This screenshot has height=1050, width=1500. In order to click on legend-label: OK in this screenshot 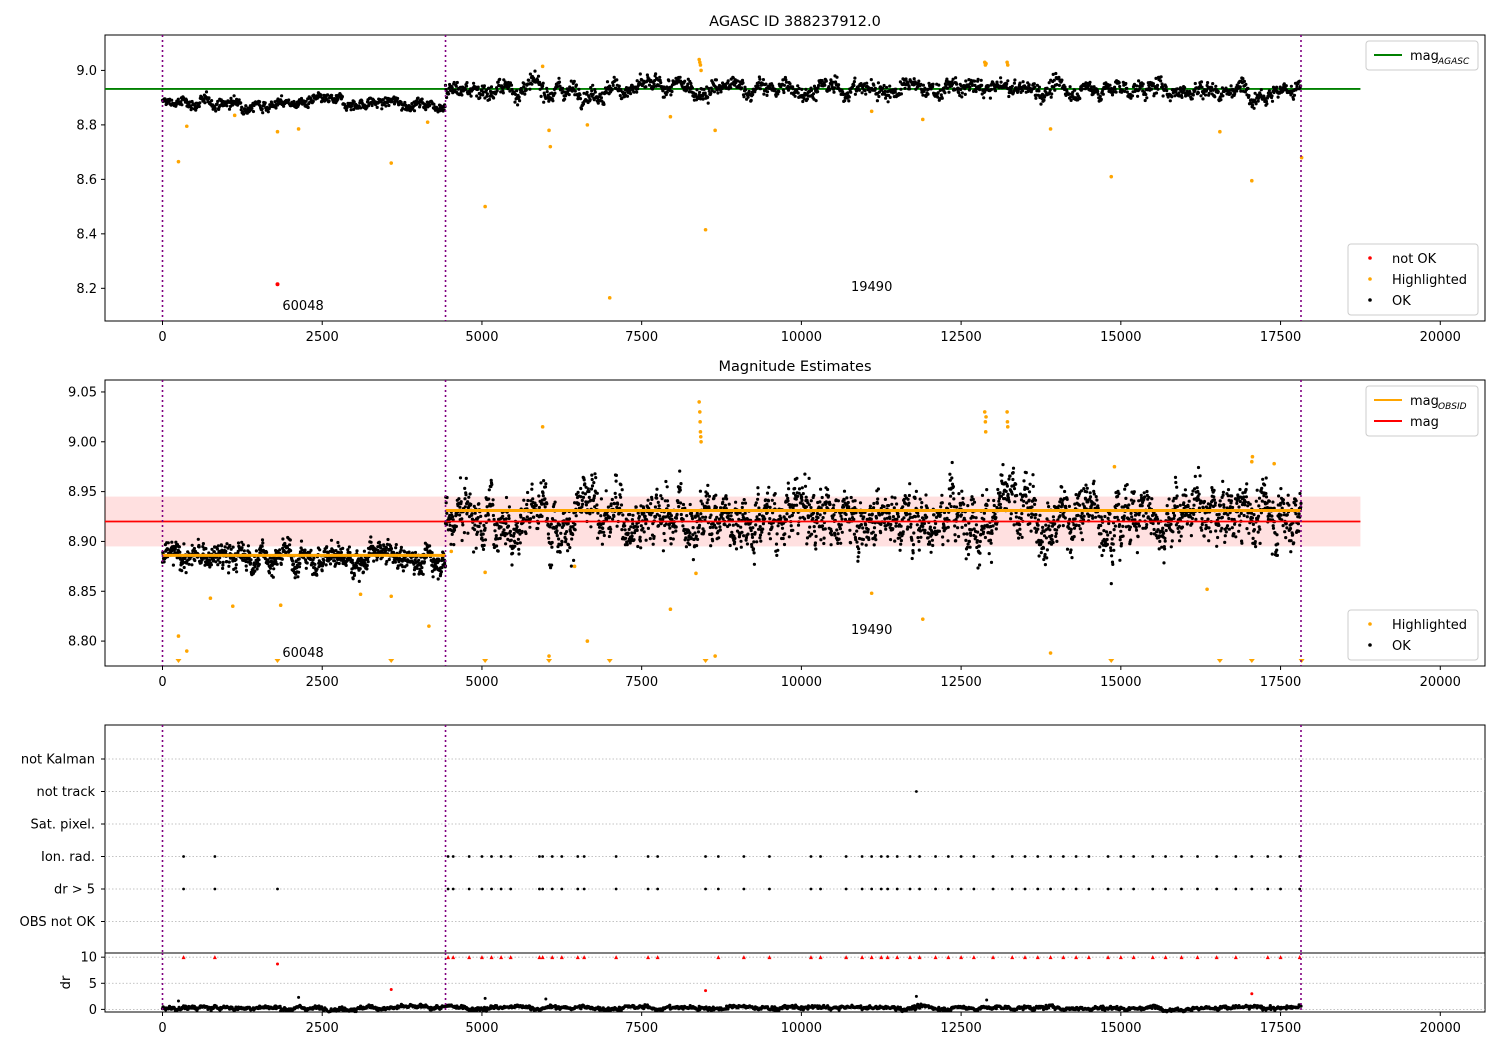, I will do `click(1401, 301)`.